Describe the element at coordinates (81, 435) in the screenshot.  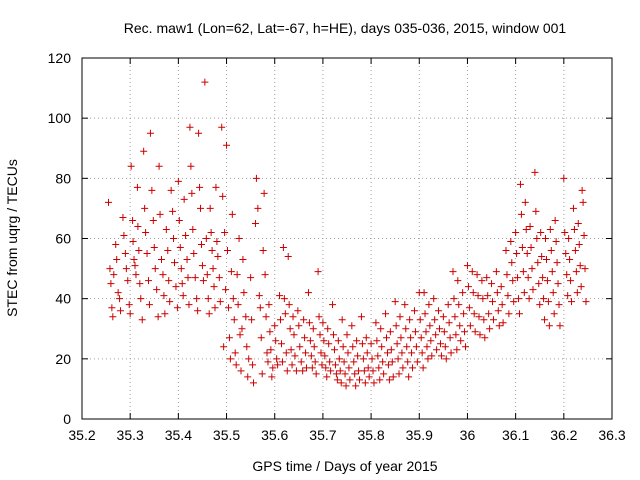
I see `x-tick-label: 35.2` at that location.